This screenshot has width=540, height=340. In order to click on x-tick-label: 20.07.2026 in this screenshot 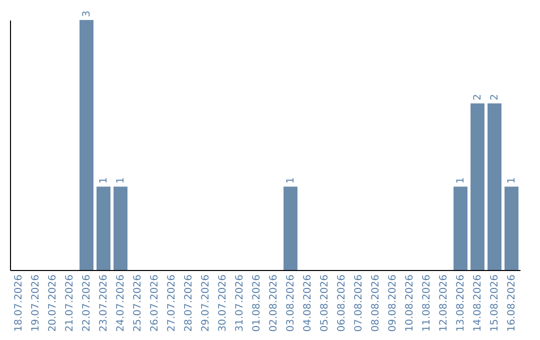, I will do `click(53, 303)`.